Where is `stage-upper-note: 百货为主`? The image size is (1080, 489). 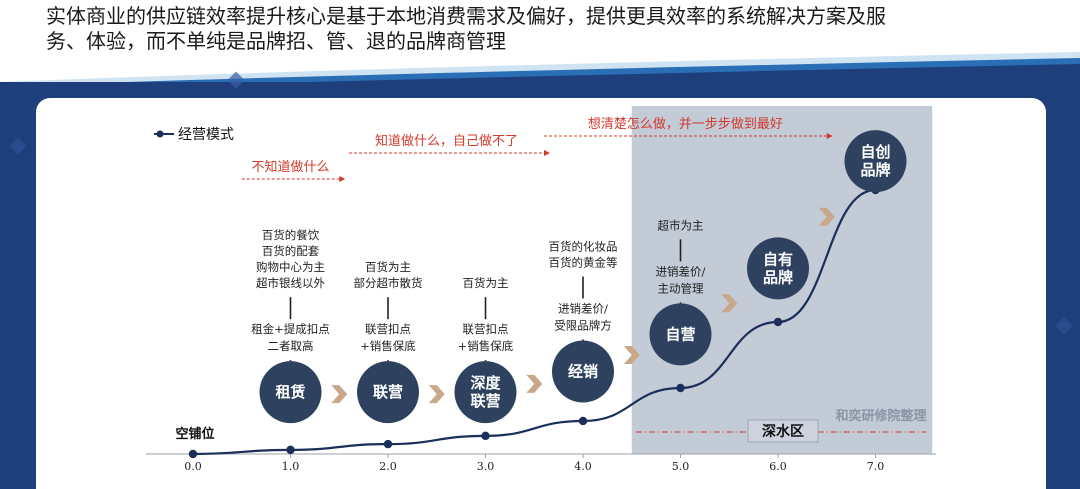 stage-upper-note: 百货为主 is located at coordinates (486, 283).